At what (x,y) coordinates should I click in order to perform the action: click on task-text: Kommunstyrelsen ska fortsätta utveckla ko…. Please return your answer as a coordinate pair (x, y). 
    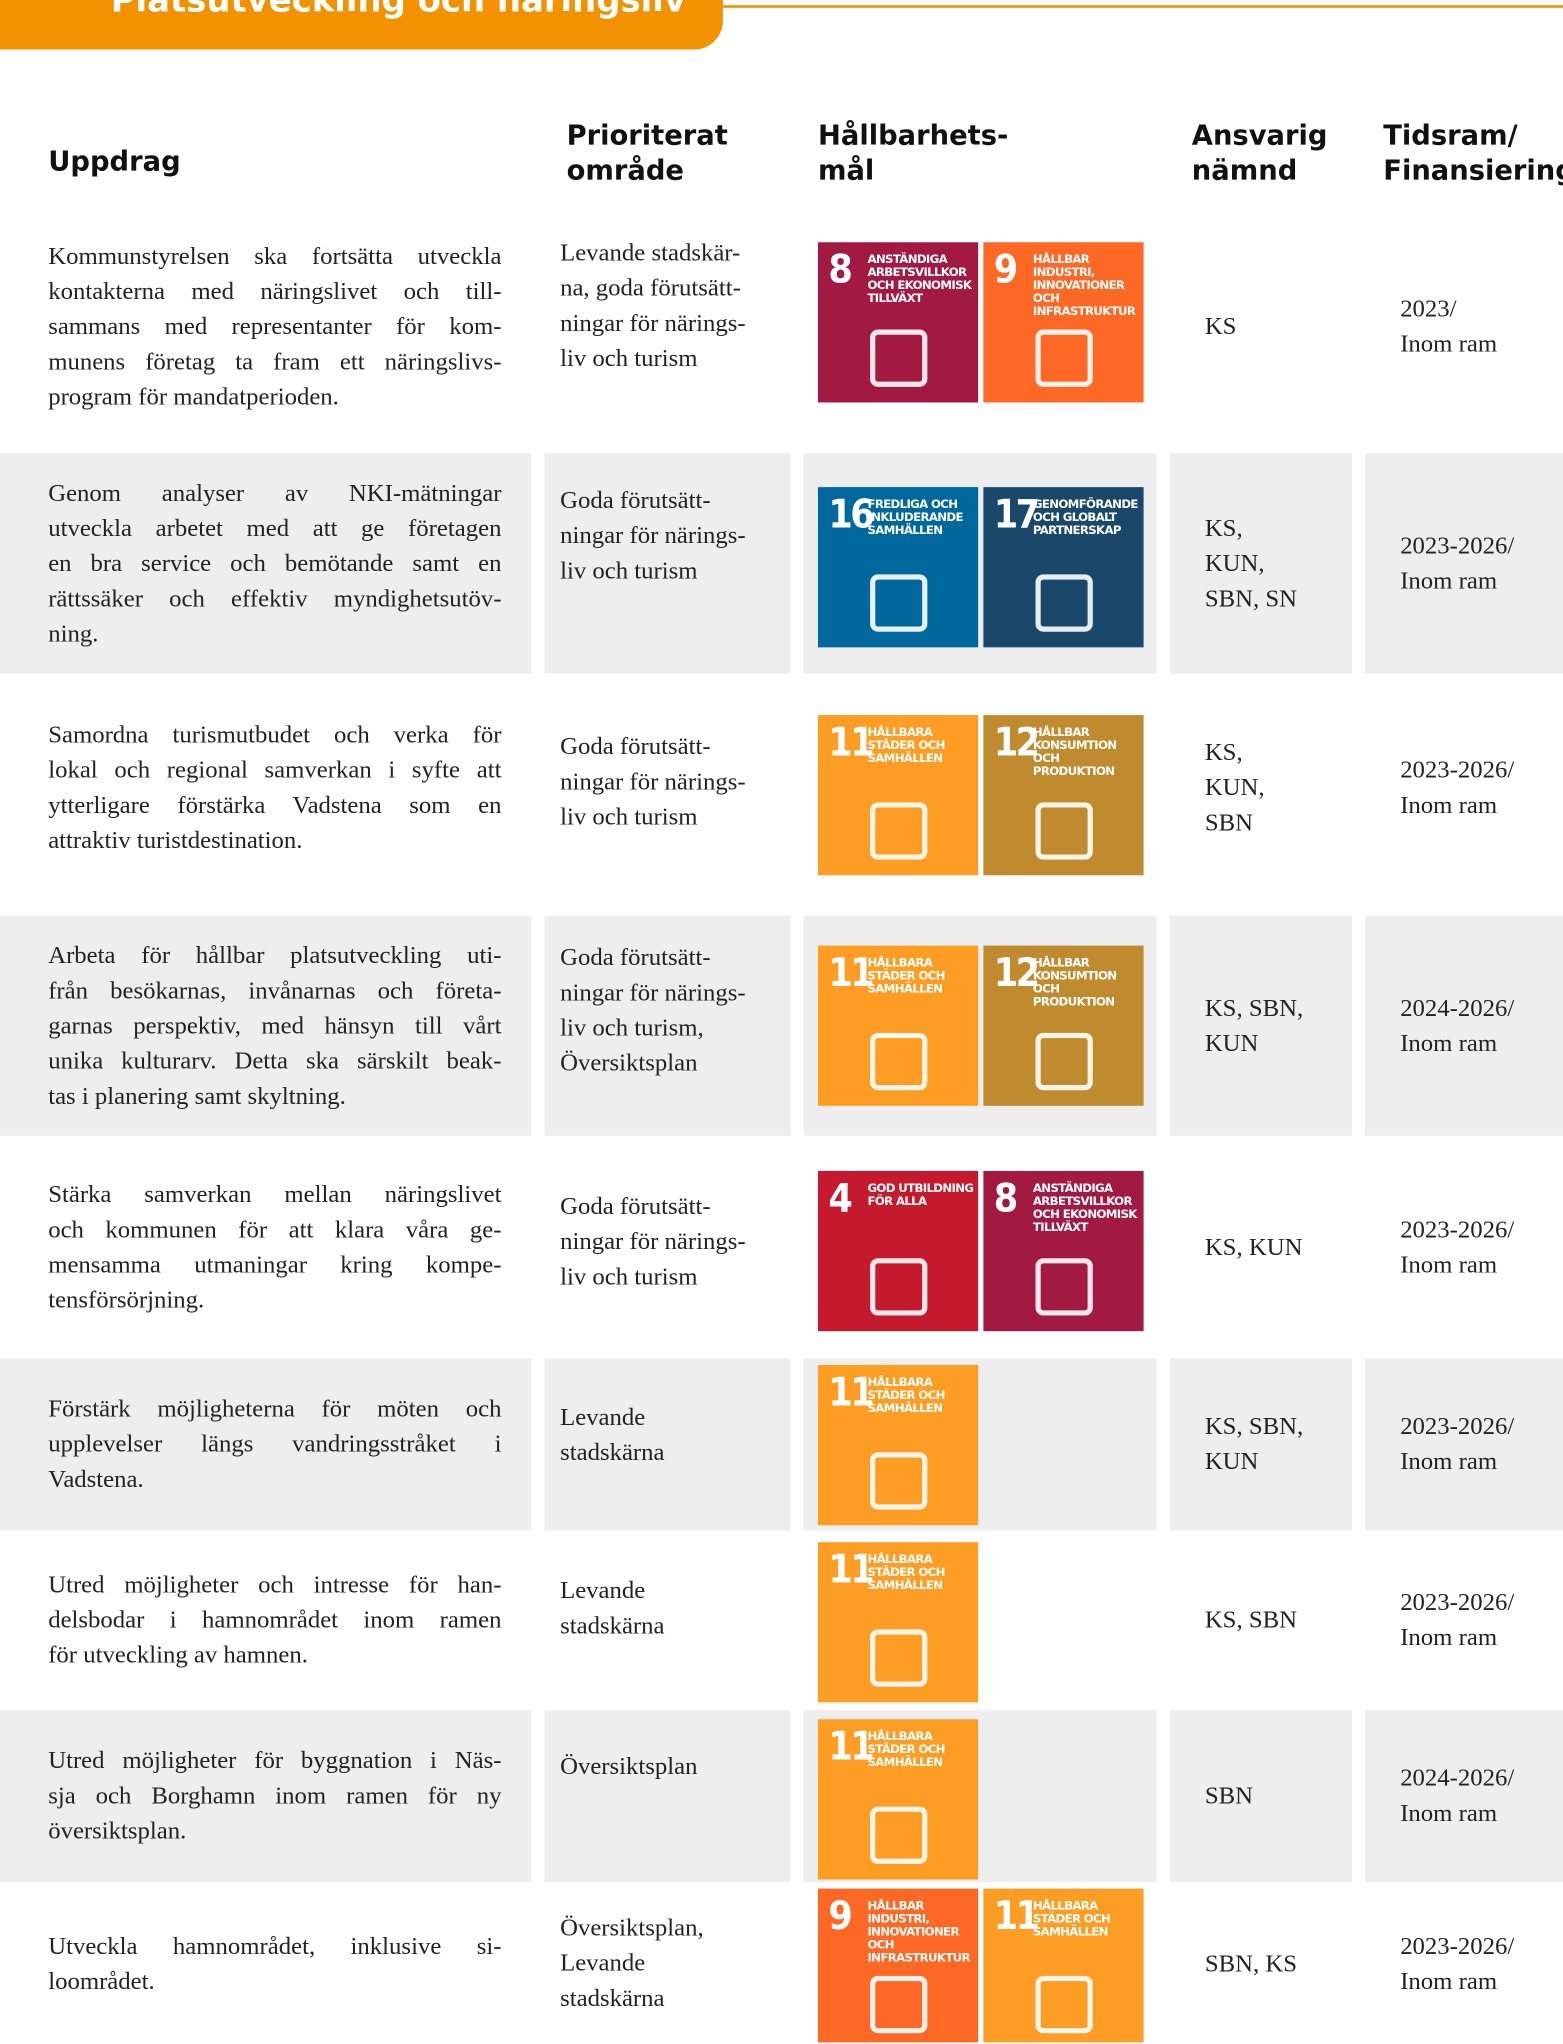
    Looking at the image, I should click on (274, 327).